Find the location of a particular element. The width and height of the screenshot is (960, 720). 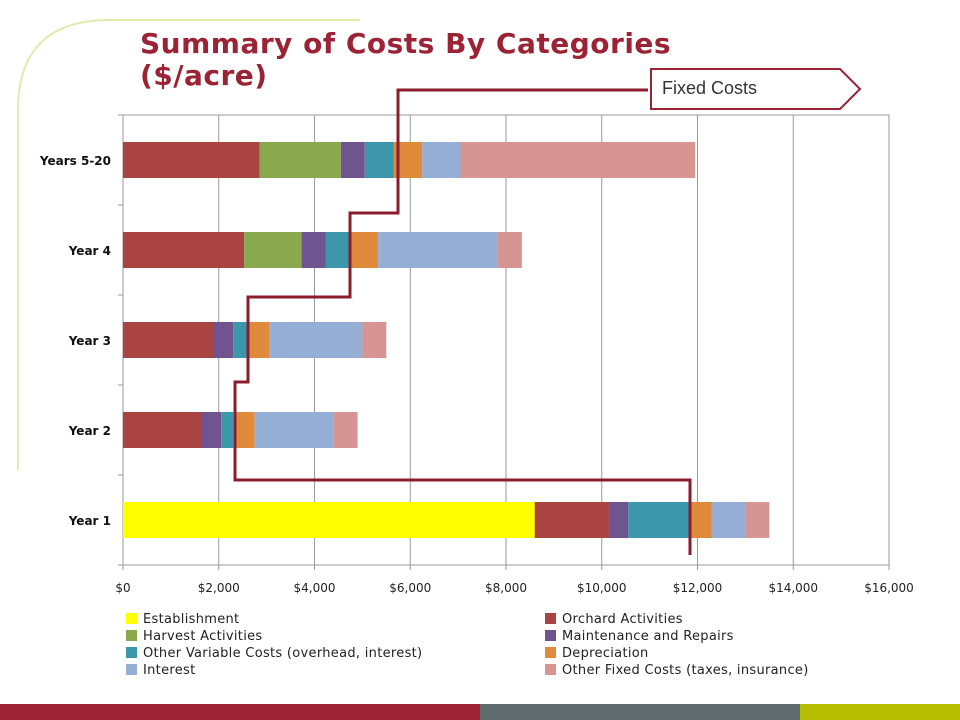

y-category-label: Year 2 is located at coordinates (89, 431).